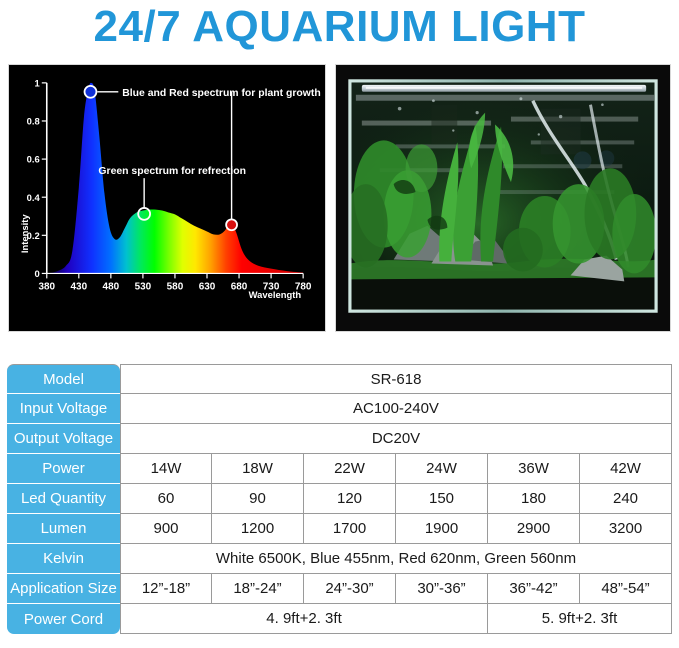 Image resolution: width=679 pixels, height=648 pixels. I want to click on table-cell: SR-618, so click(396, 379).